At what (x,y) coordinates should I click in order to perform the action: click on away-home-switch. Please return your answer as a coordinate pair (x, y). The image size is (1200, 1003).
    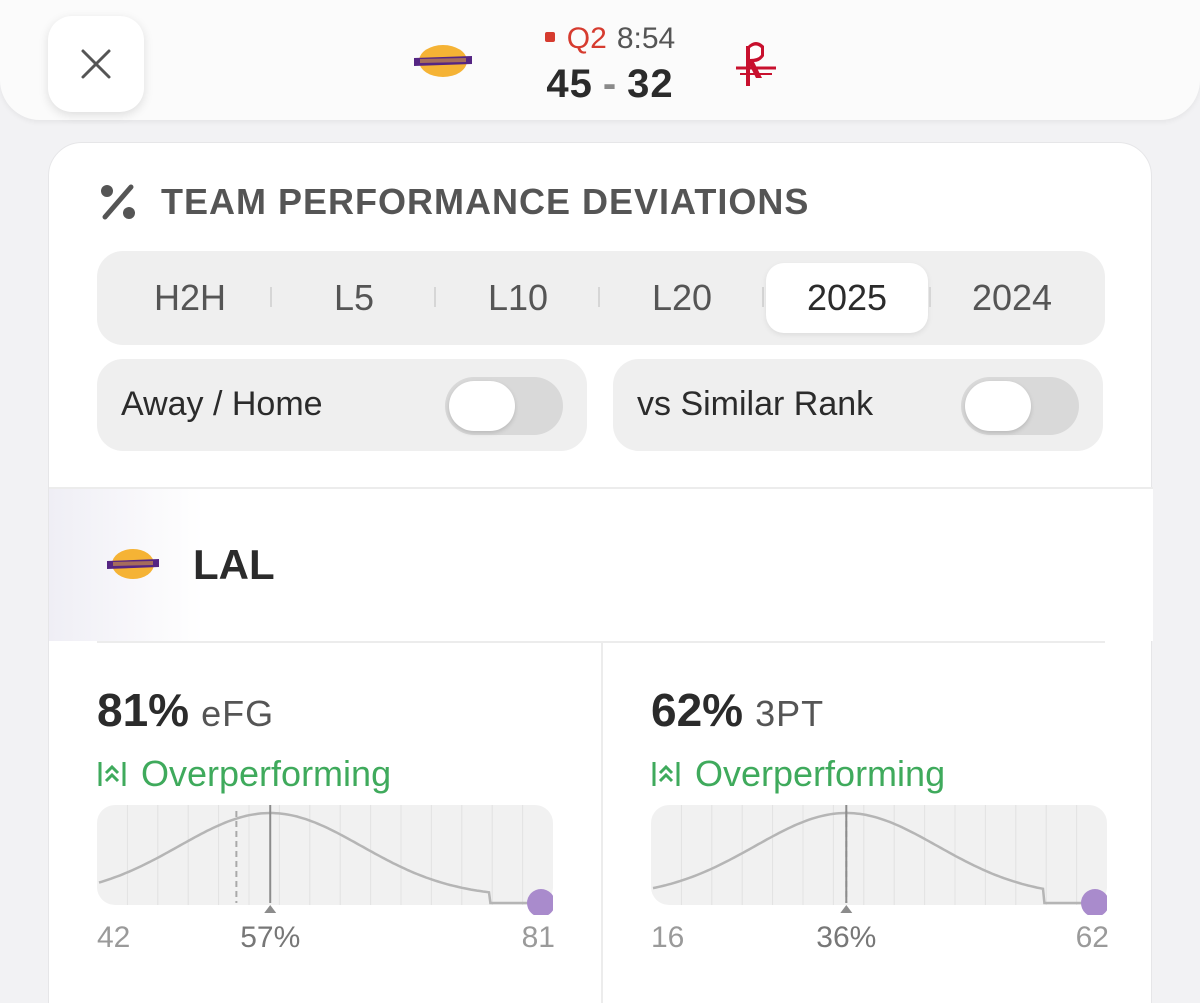
    Looking at the image, I should click on (504, 406).